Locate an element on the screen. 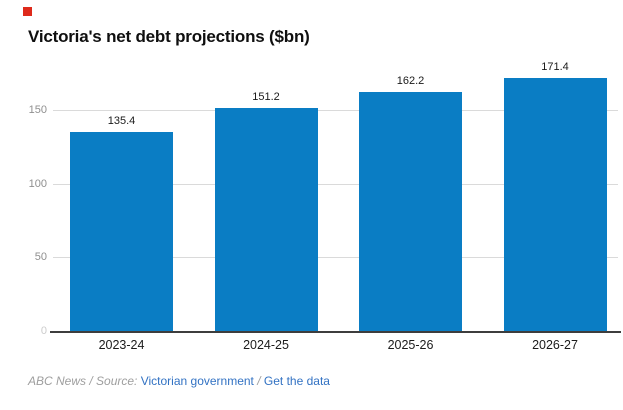 This screenshot has height=410, width=623. chart-title: Victoria's net debt projections ($bn) is located at coordinates (169, 36).